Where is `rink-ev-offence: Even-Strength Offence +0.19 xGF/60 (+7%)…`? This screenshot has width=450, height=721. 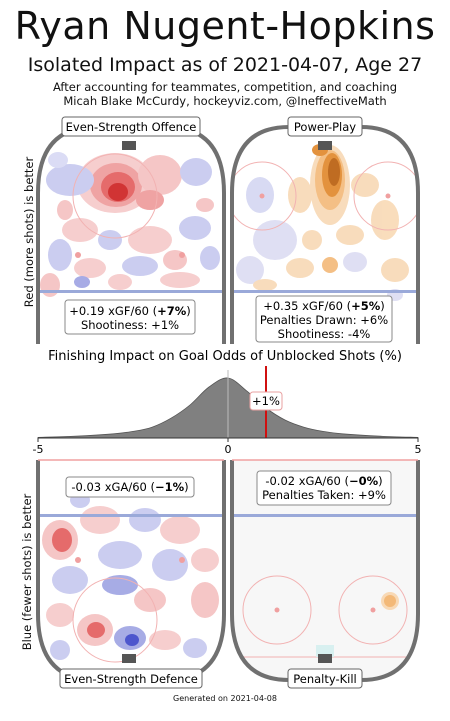
rink-ev-offence: Even-Strength Offence +0.19 xGF/60 (+7%)… is located at coordinates (131, 230).